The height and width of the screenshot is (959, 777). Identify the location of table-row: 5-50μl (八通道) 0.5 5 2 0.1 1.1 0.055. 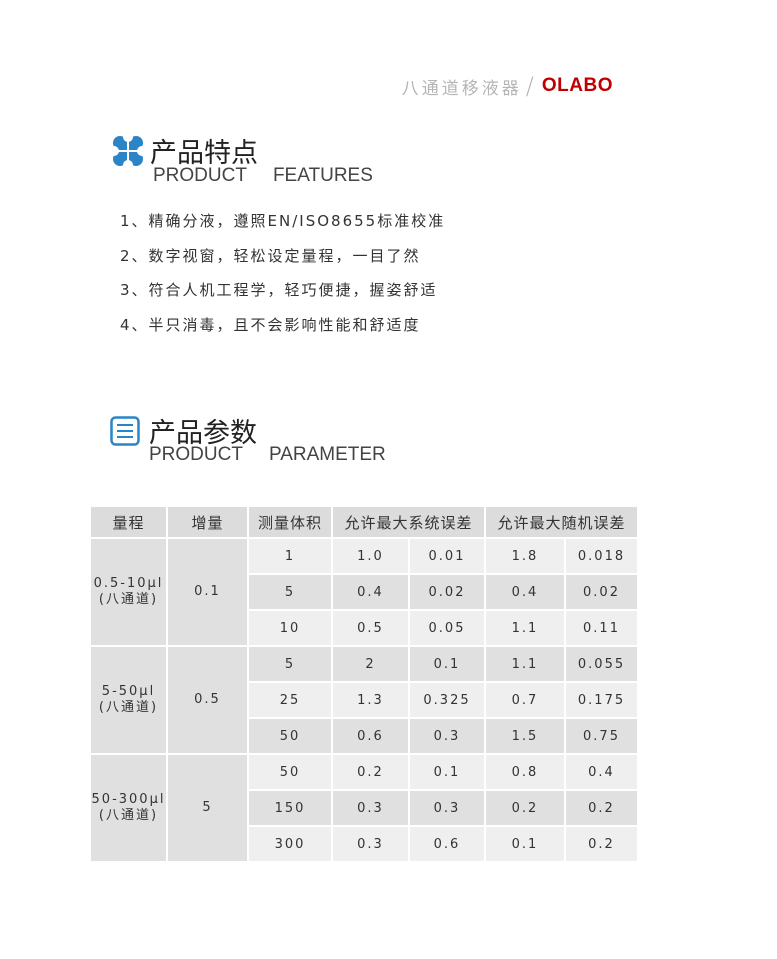
(364, 700).